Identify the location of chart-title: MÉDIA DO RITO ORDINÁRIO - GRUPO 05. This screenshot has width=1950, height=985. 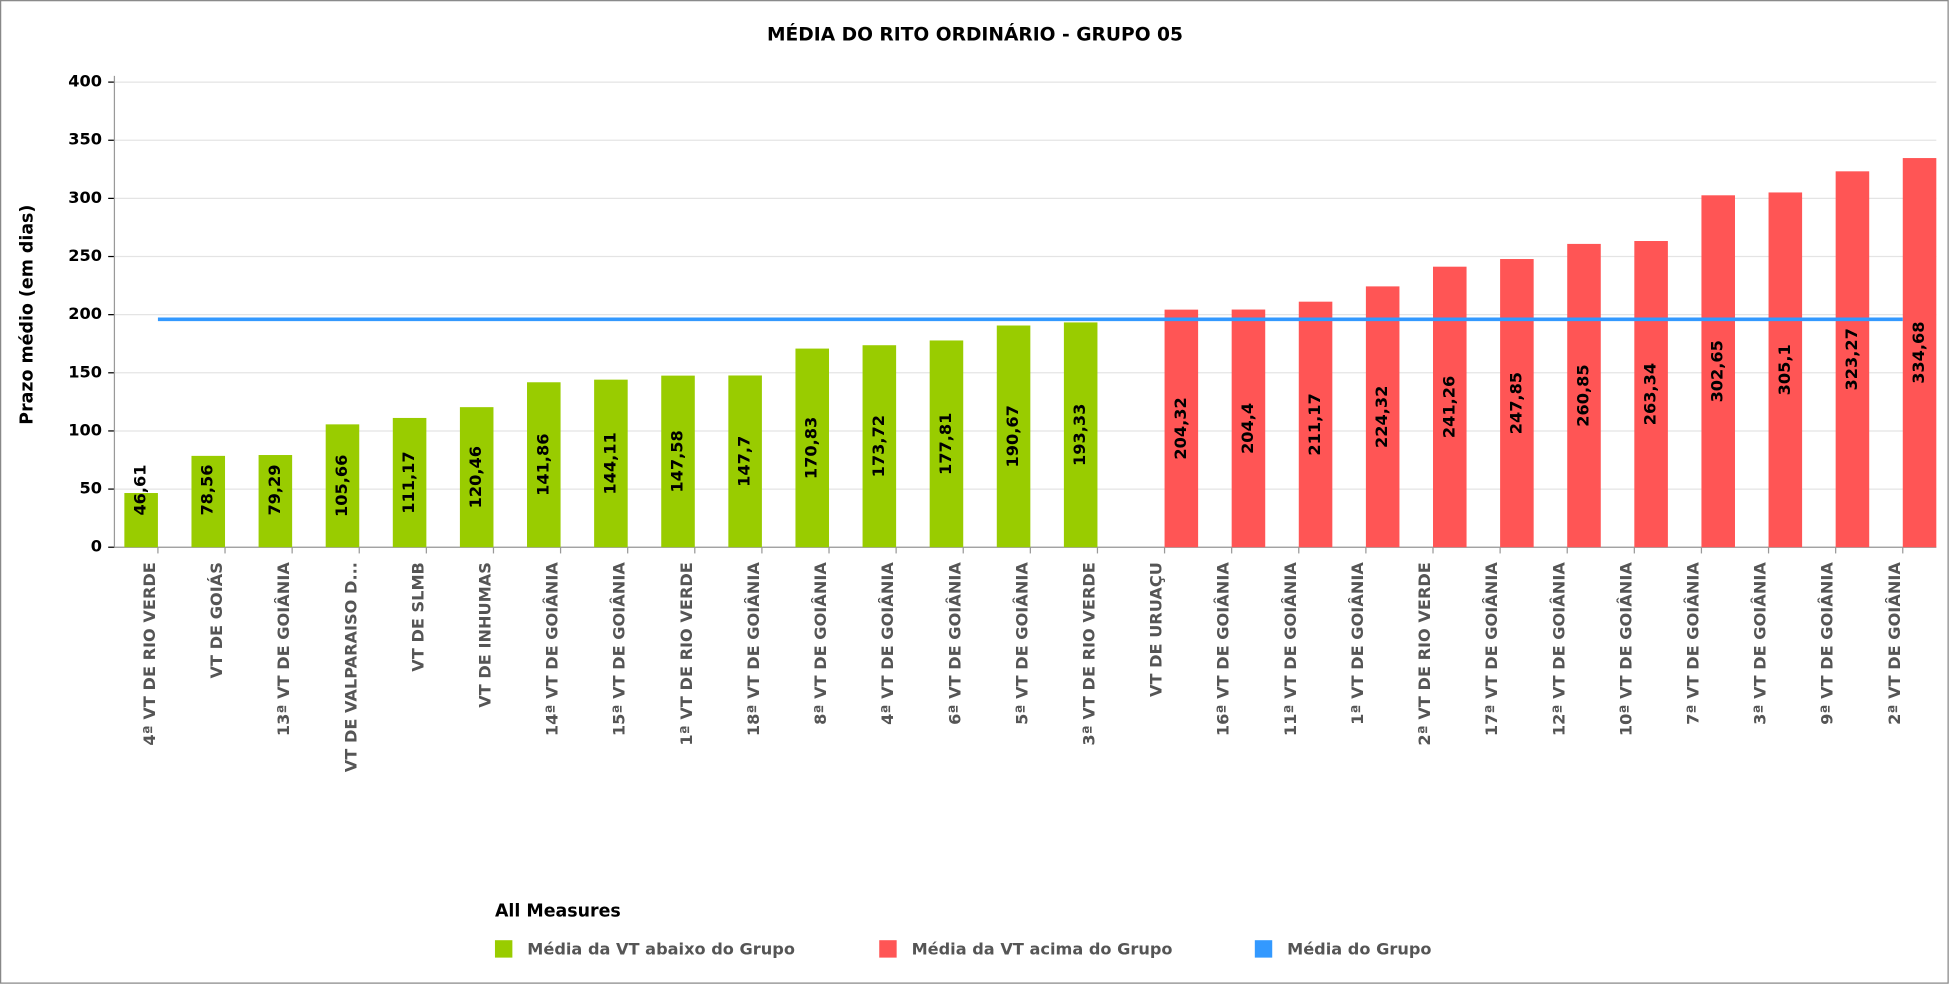
(975, 33).